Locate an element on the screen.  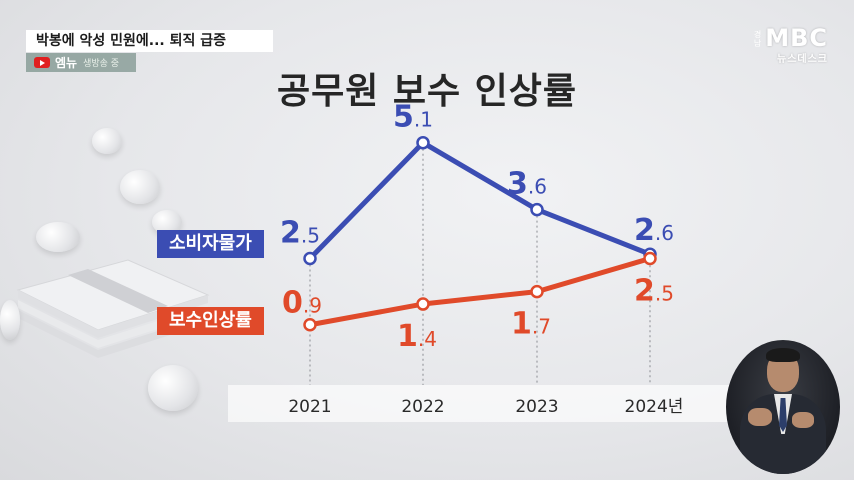
broadcaster-logo: 경남 MBC 뉴스데스크 is located at coordinates (791, 44).